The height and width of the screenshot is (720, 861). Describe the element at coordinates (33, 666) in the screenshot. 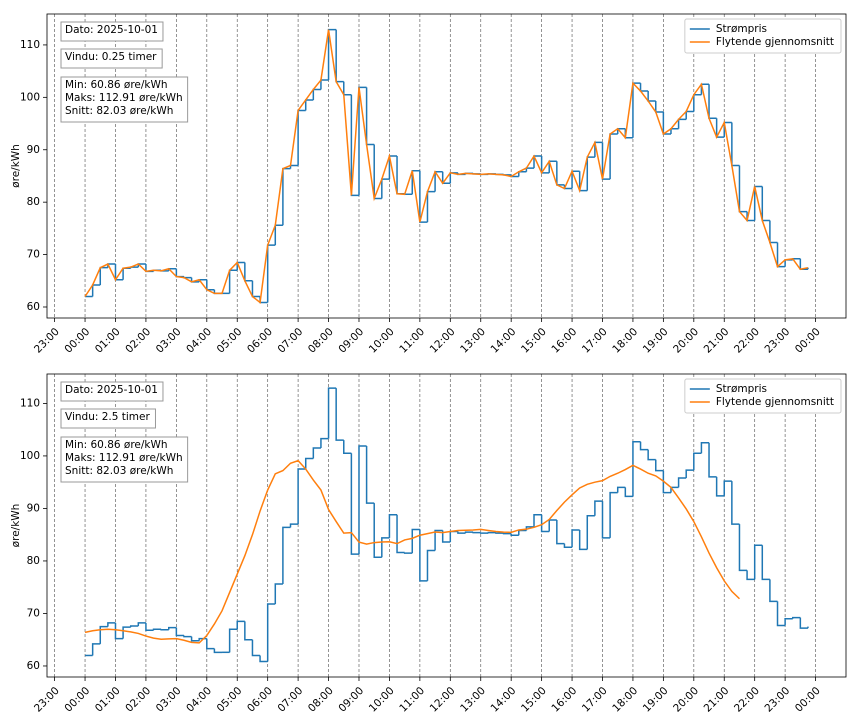

I see `y-tick-label: 60` at that location.